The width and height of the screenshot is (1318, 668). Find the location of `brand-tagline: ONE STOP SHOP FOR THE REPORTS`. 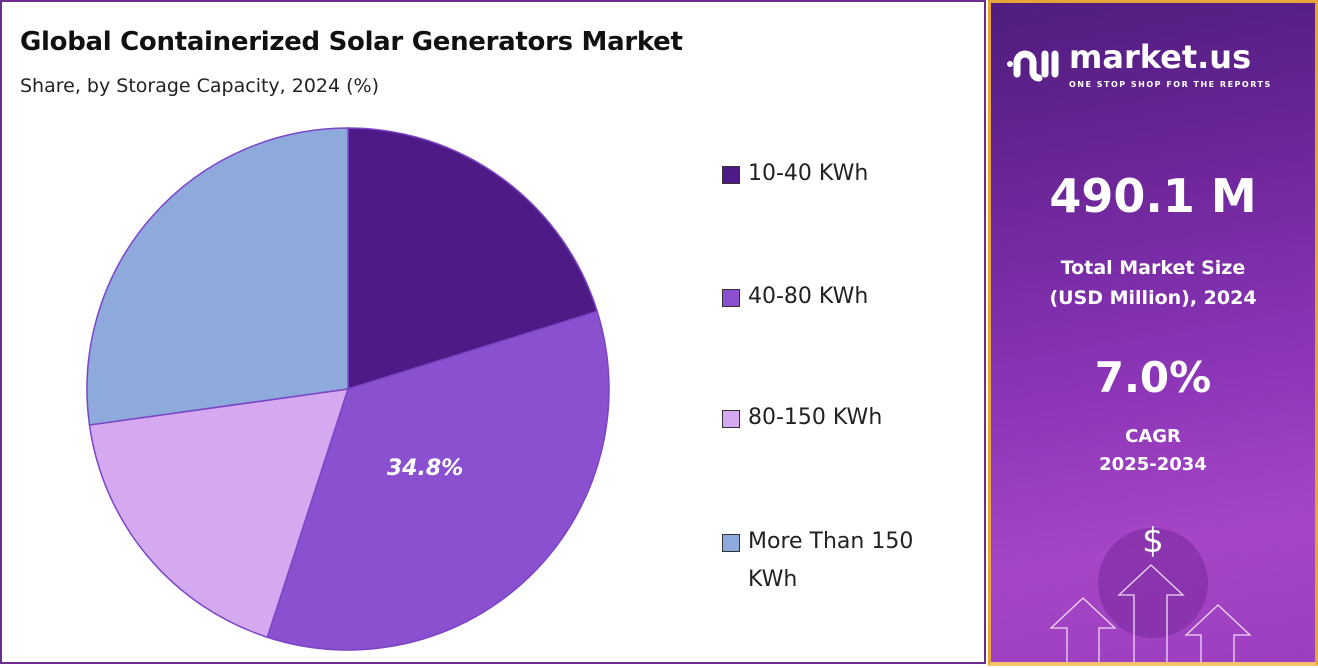

brand-tagline: ONE STOP SHOP FOR THE REPORTS is located at coordinates (1170, 84).